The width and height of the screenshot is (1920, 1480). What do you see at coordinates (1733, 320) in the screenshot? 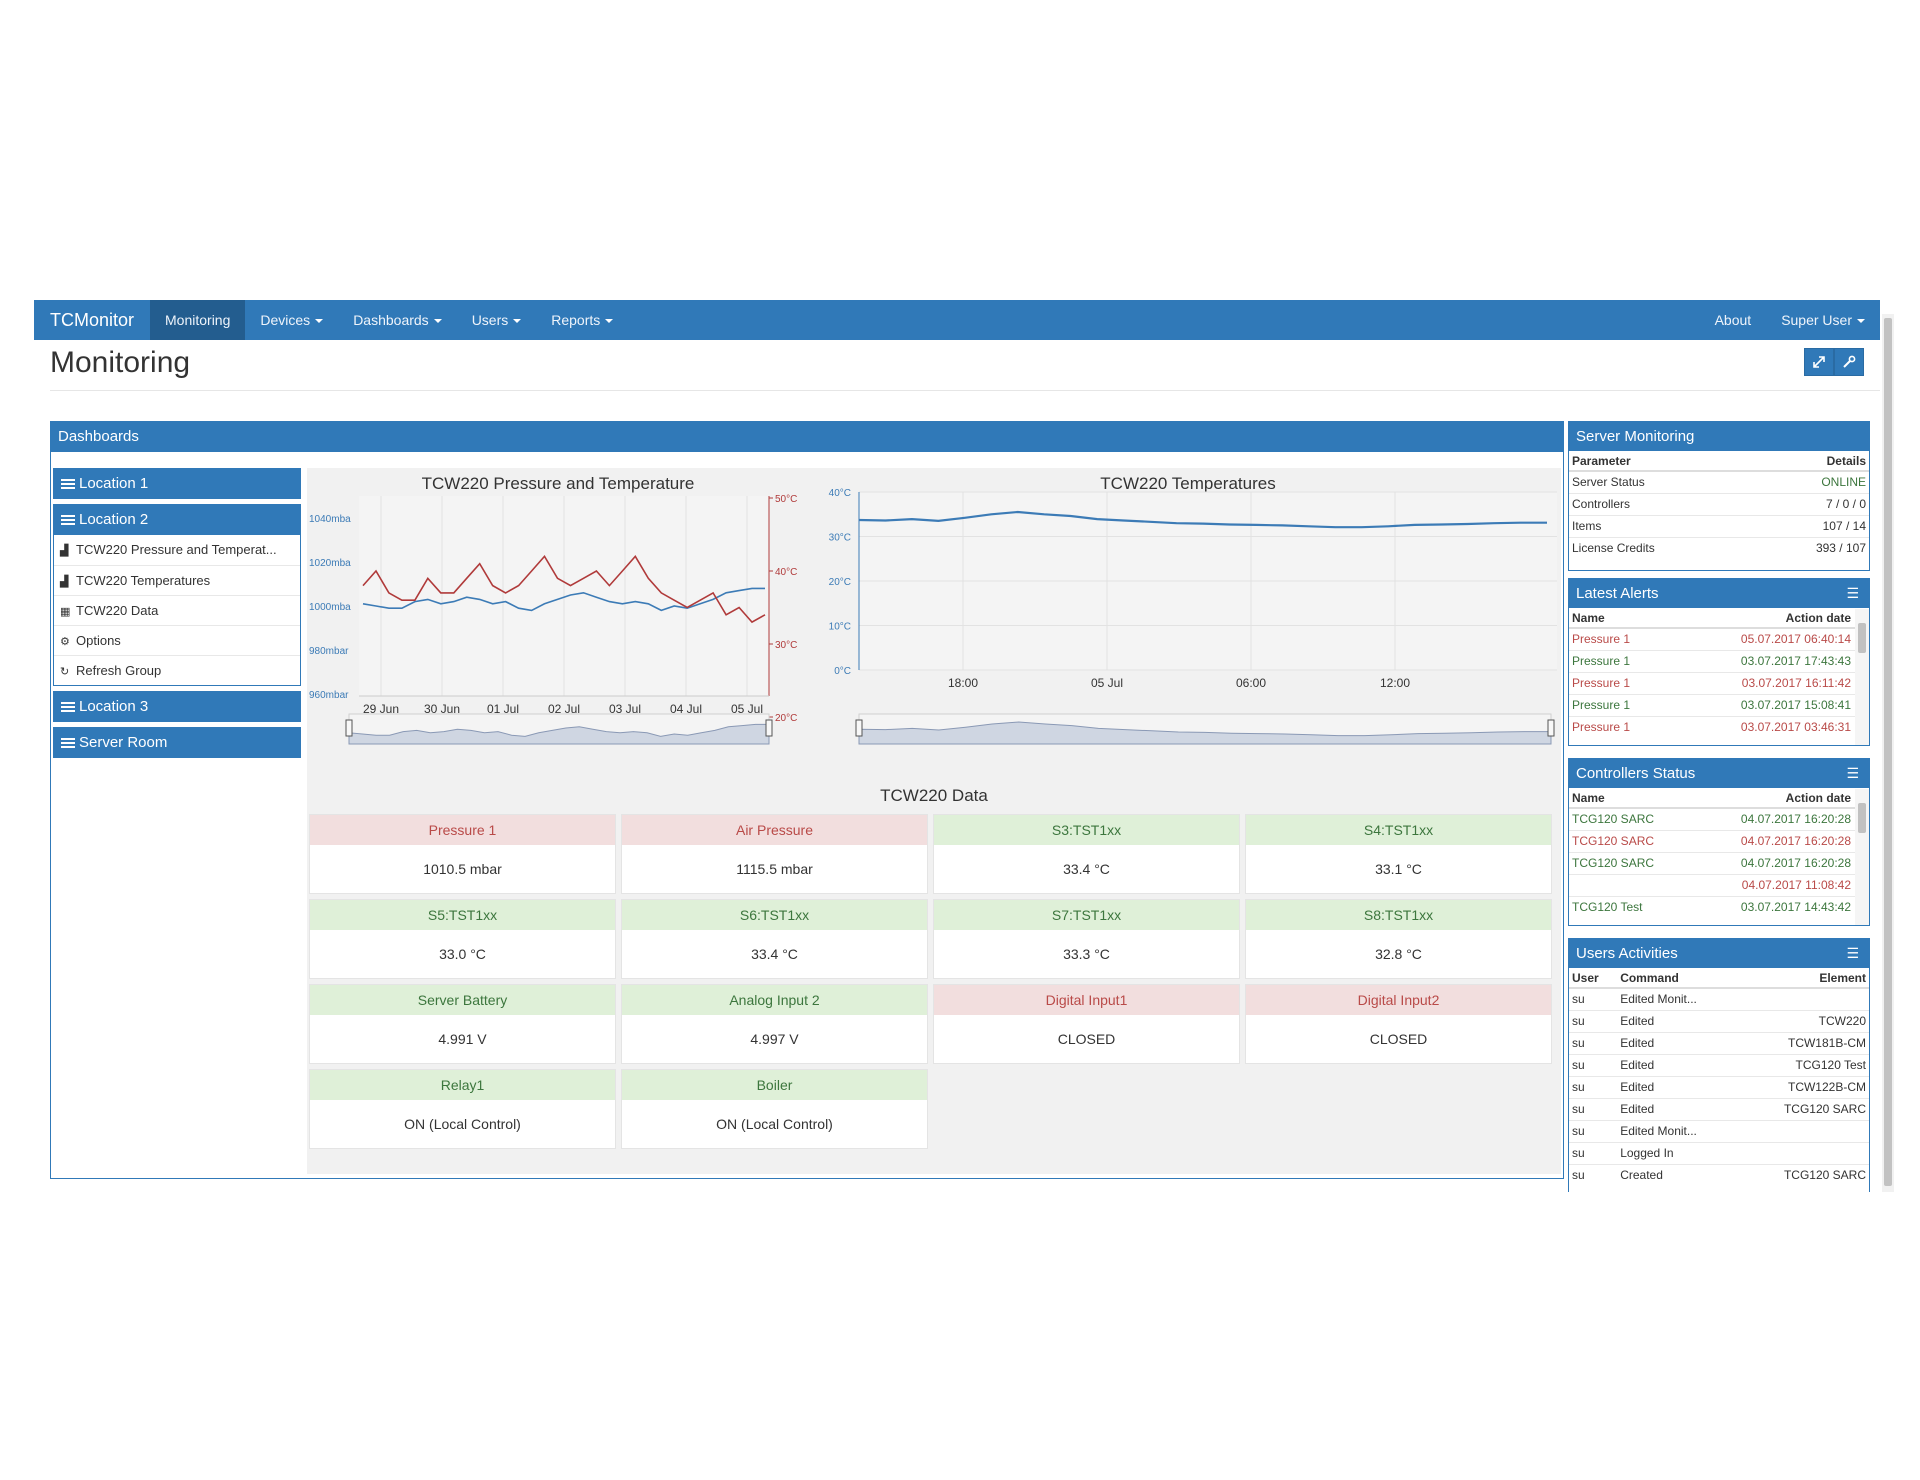
I see `nav-about: About` at bounding box center [1733, 320].